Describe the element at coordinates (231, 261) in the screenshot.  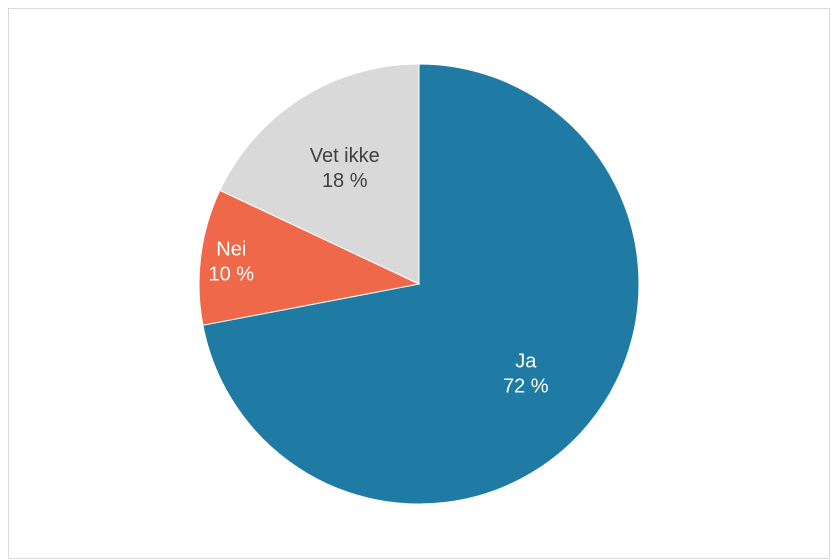
I see `pie-label-nei: Nei 10 %` at that location.